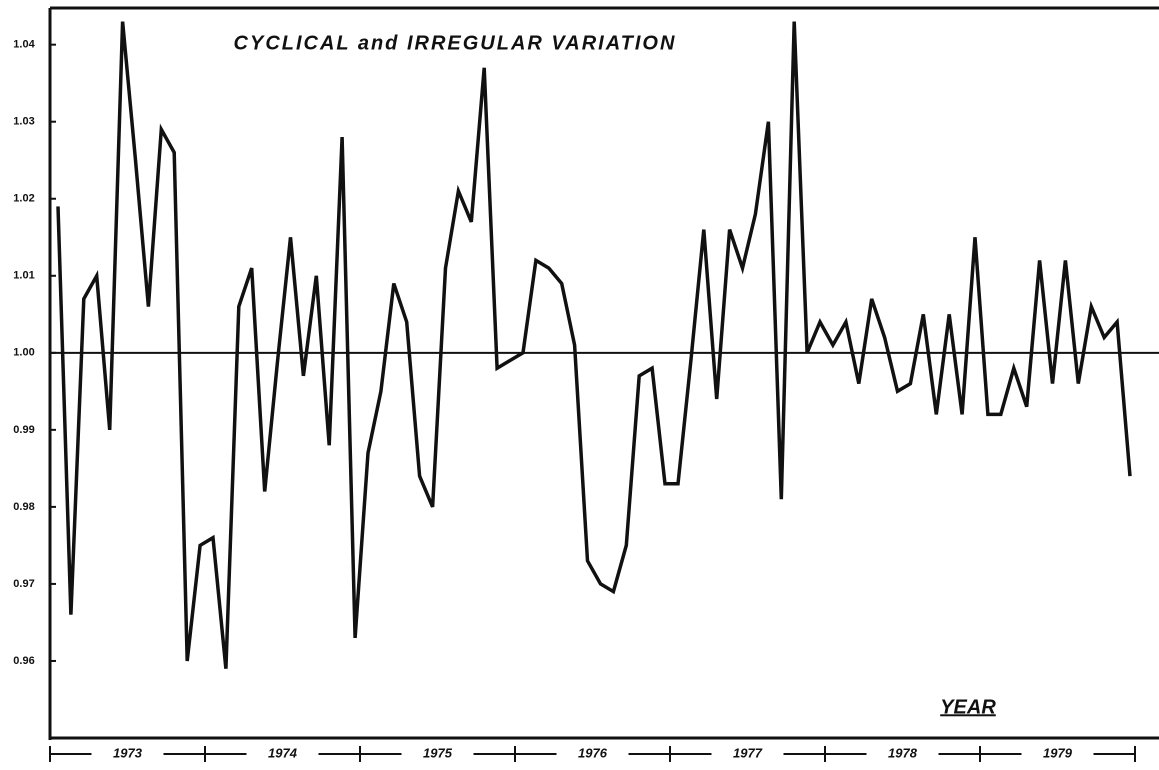 The width and height of the screenshot is (1159, 770). I want to click on x-tick-label: 1976, so click(593, 752).